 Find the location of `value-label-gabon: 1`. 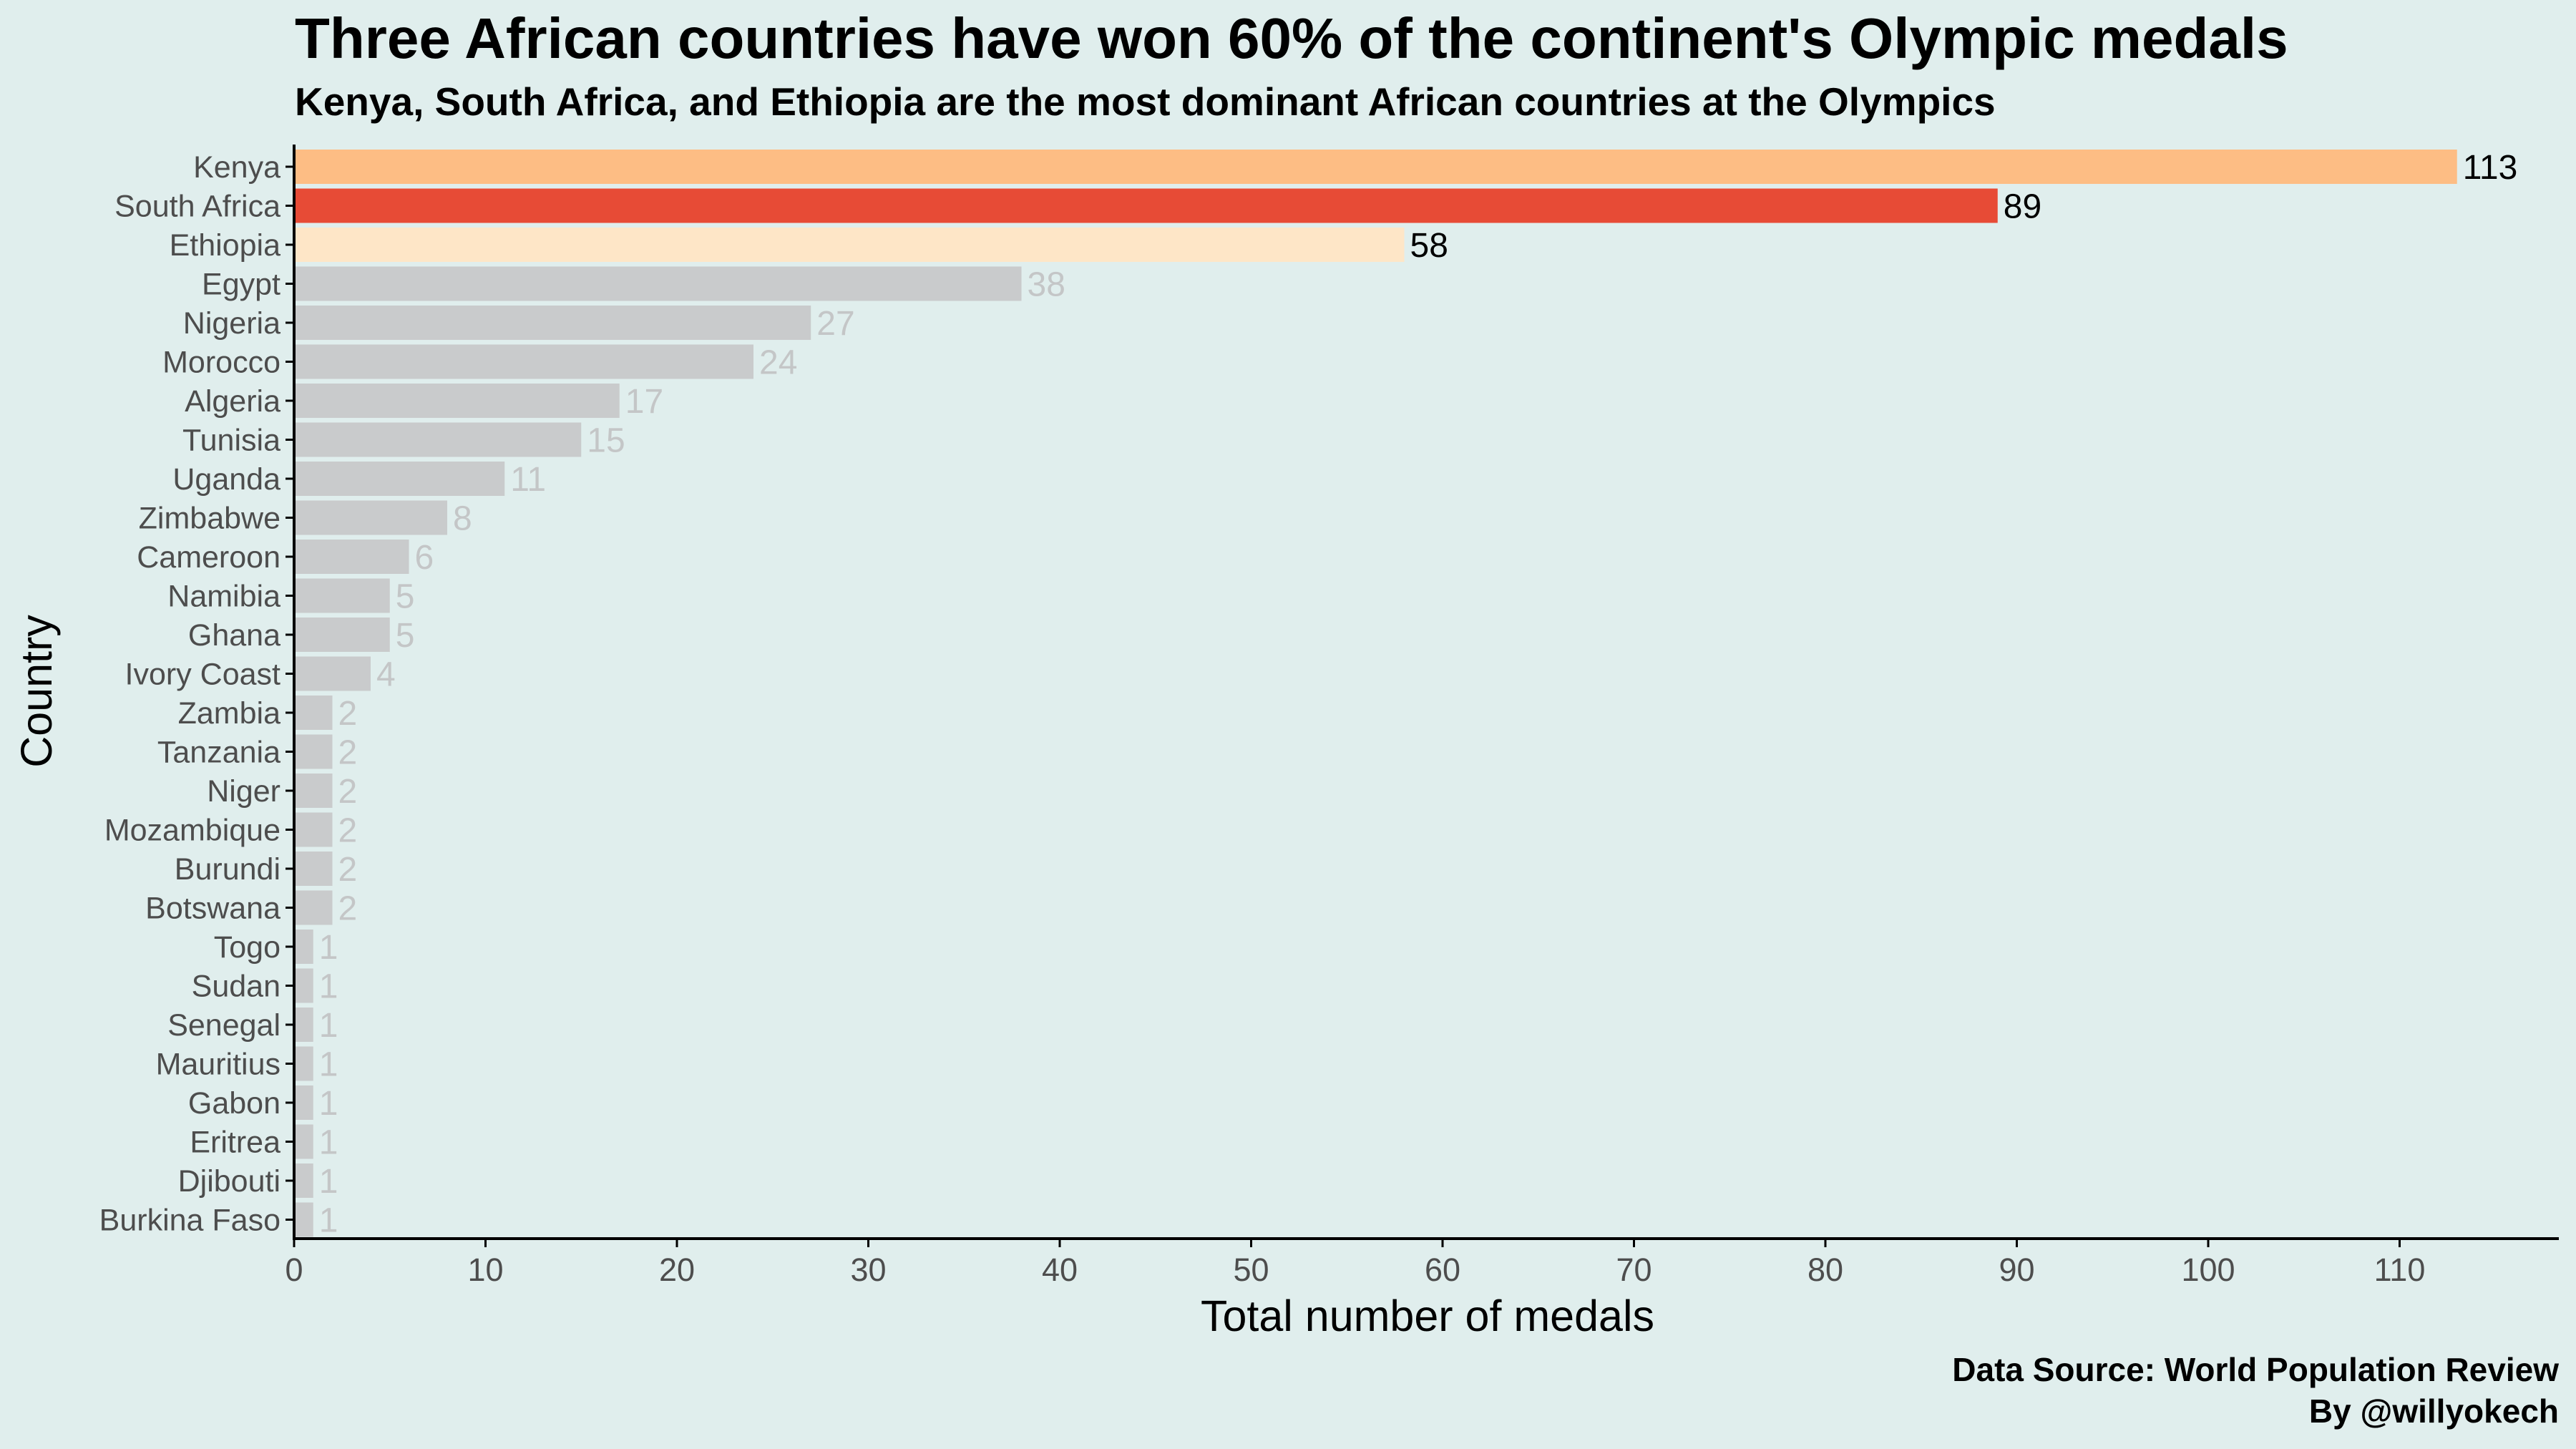

value-label-gabon: 1 is located at coordinates (328, 1104).